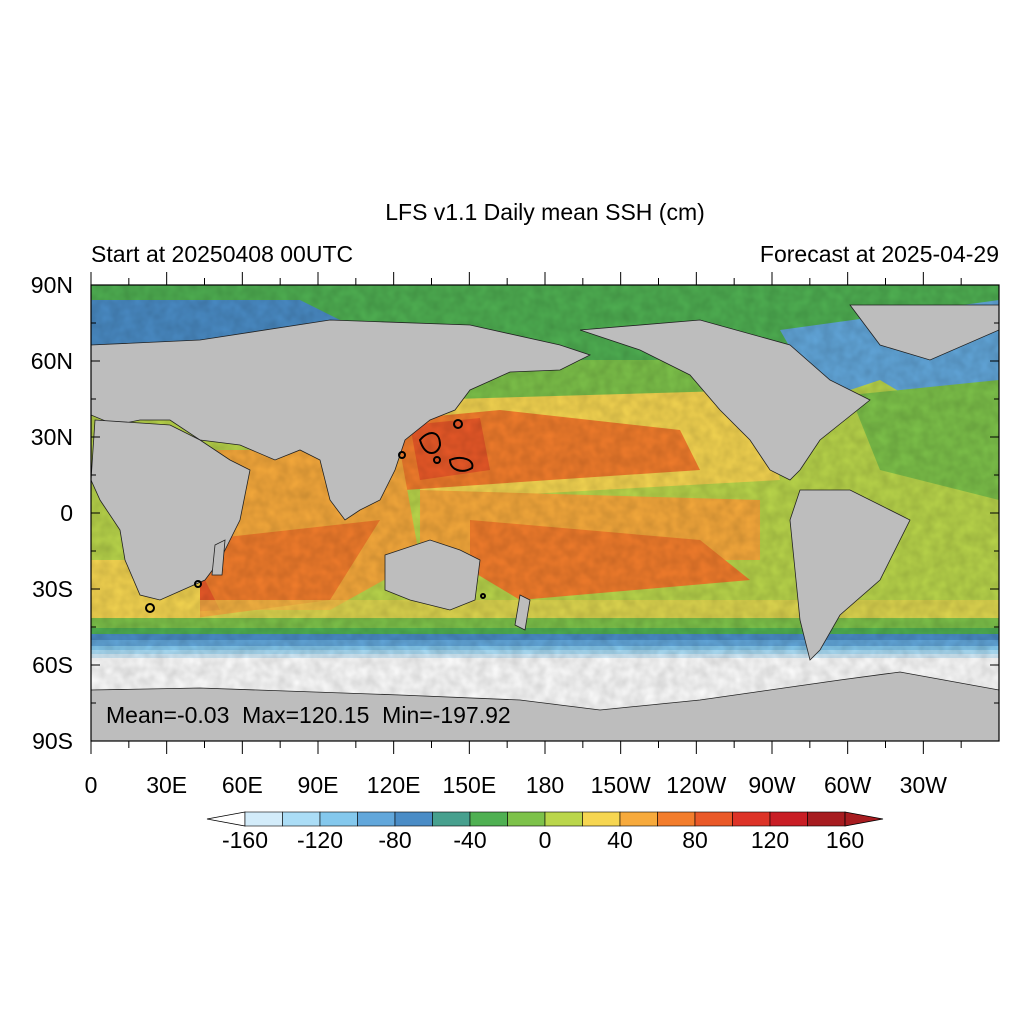 The height and width of the screenshot is (1024, 1024). Describe the element at coordinates (245, 840) in the screenshot. I see `colorbar-label: -160` at that location.